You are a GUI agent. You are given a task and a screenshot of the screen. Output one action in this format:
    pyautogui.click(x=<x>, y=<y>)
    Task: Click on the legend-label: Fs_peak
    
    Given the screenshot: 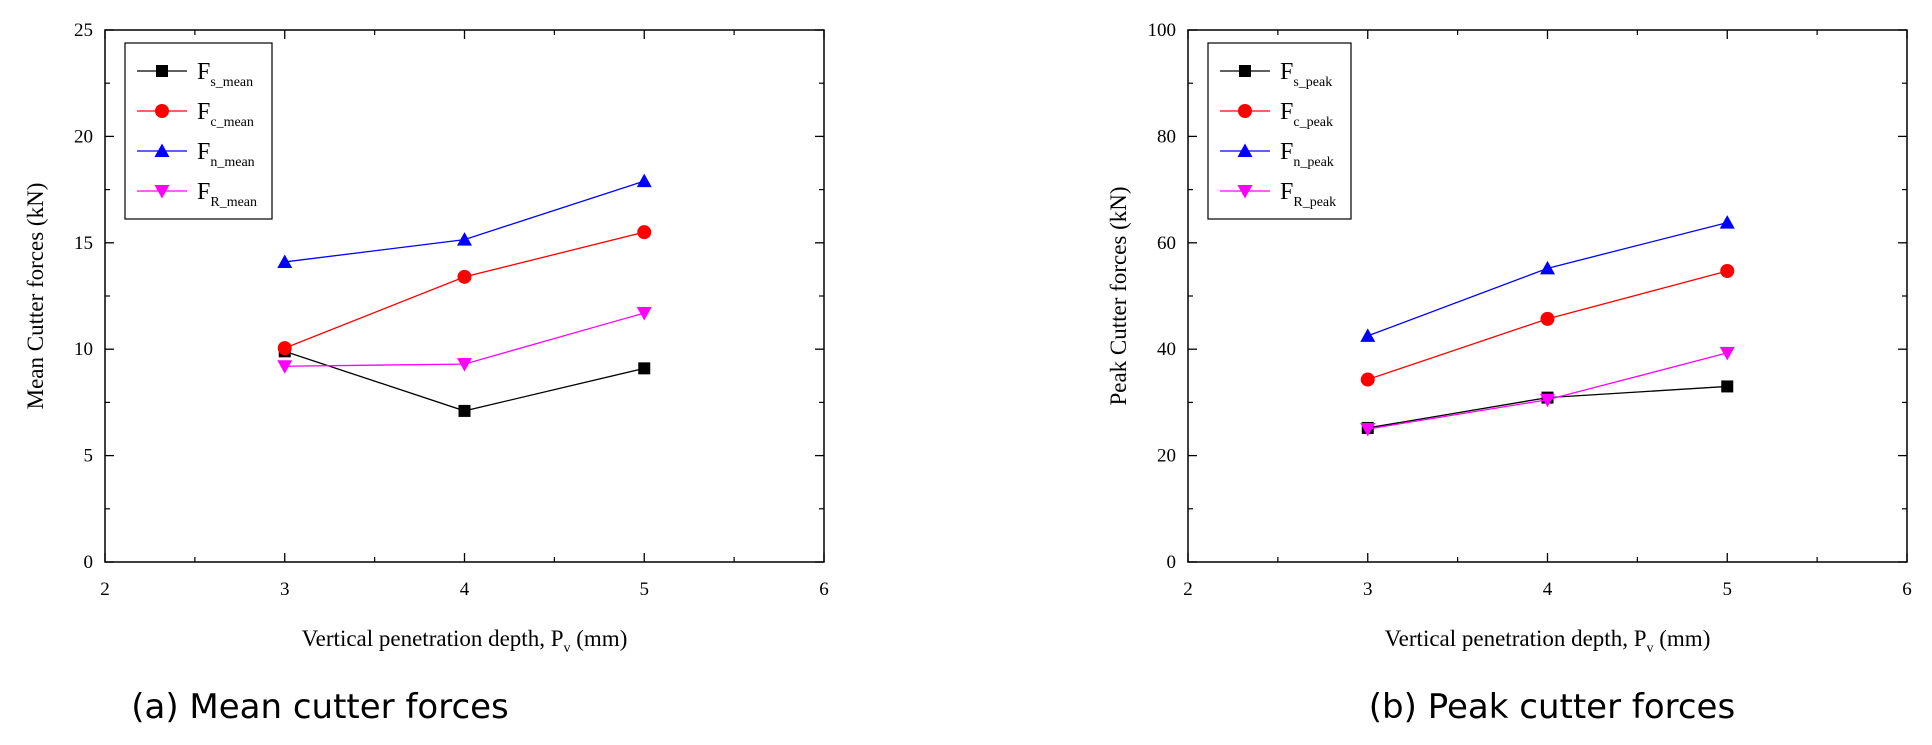 What is the action you would take?
    pyautogui.click(x=1306, y=74)
    